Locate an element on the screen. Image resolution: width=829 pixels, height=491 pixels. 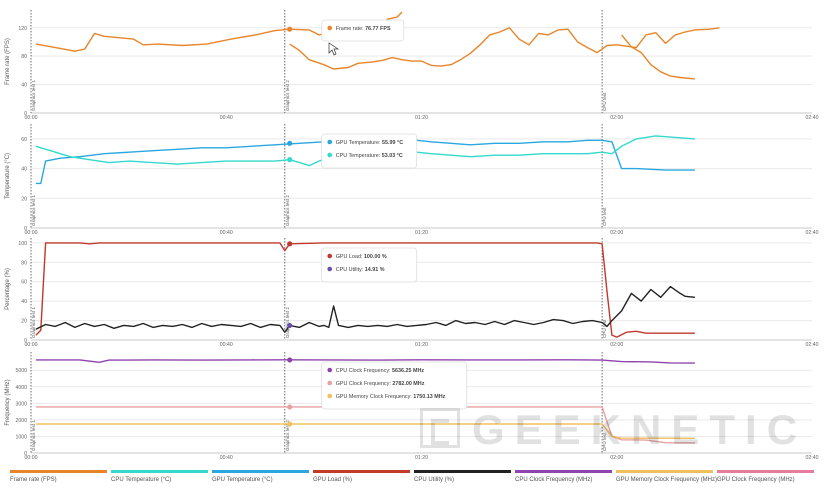
tooltip-value: 76.77 FPS is located at coordinates (378, 29).